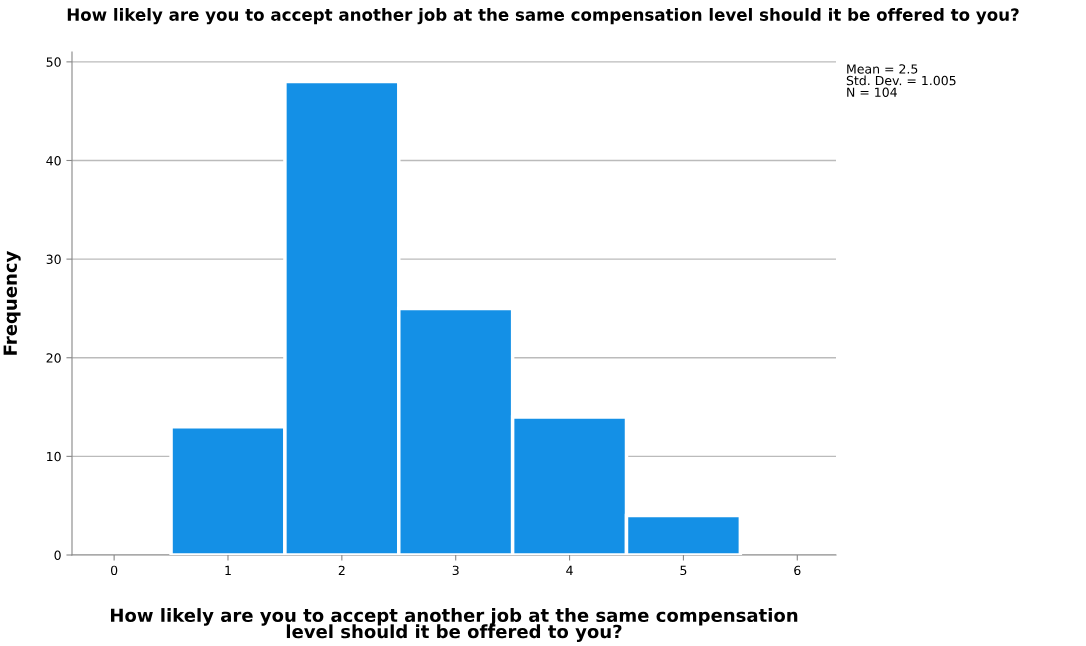 The height and width of the screenshot is (646, 1086). Describe the element at coordinates (543, 16) in the screenshot. I see `chart-title: How likely are you to accept another job at the same compensation level should it be offered to you?` at that location.